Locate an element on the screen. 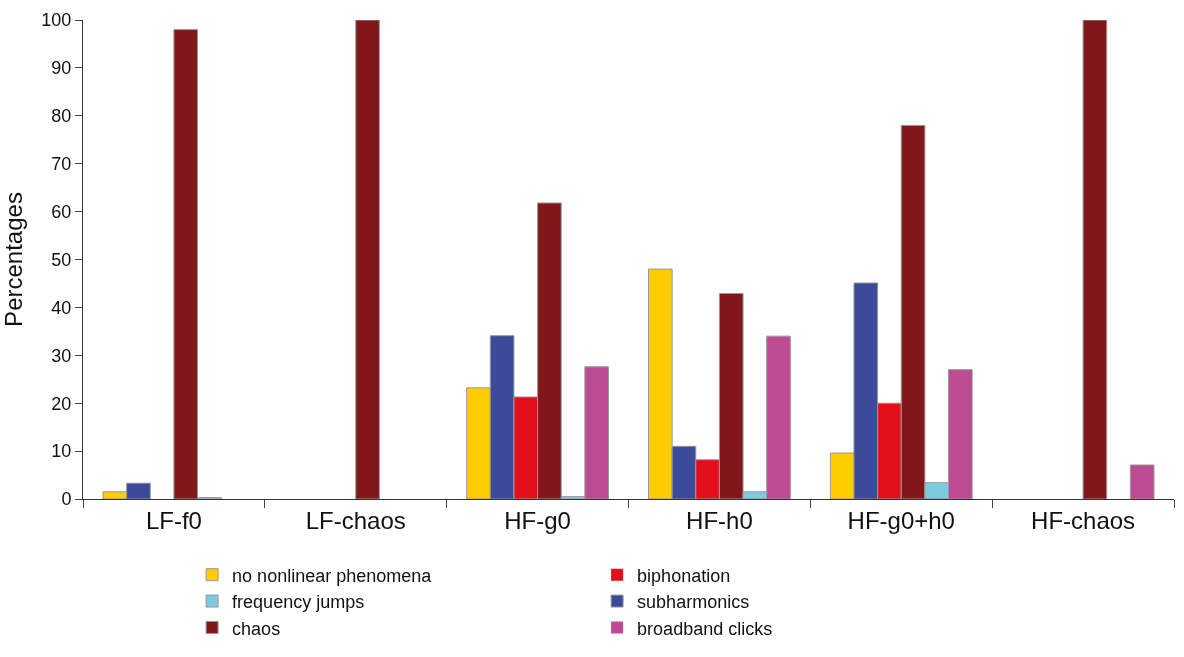  x-tick-label: LF-f0 is located at coordinates (173, 520).